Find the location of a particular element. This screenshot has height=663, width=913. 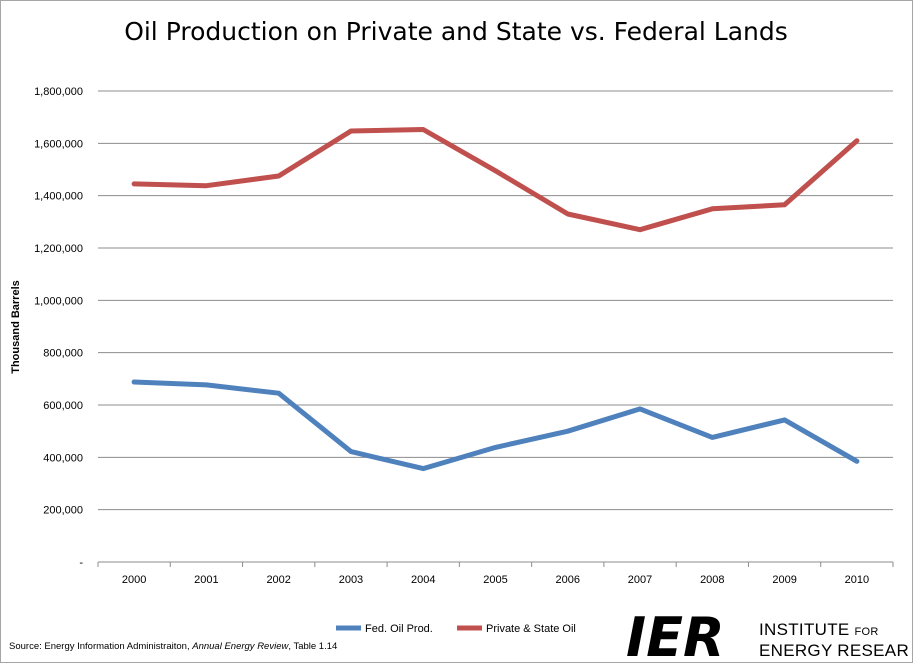

logo-line2: ENERGY RESEARCH is located at coordinates (833, 650).